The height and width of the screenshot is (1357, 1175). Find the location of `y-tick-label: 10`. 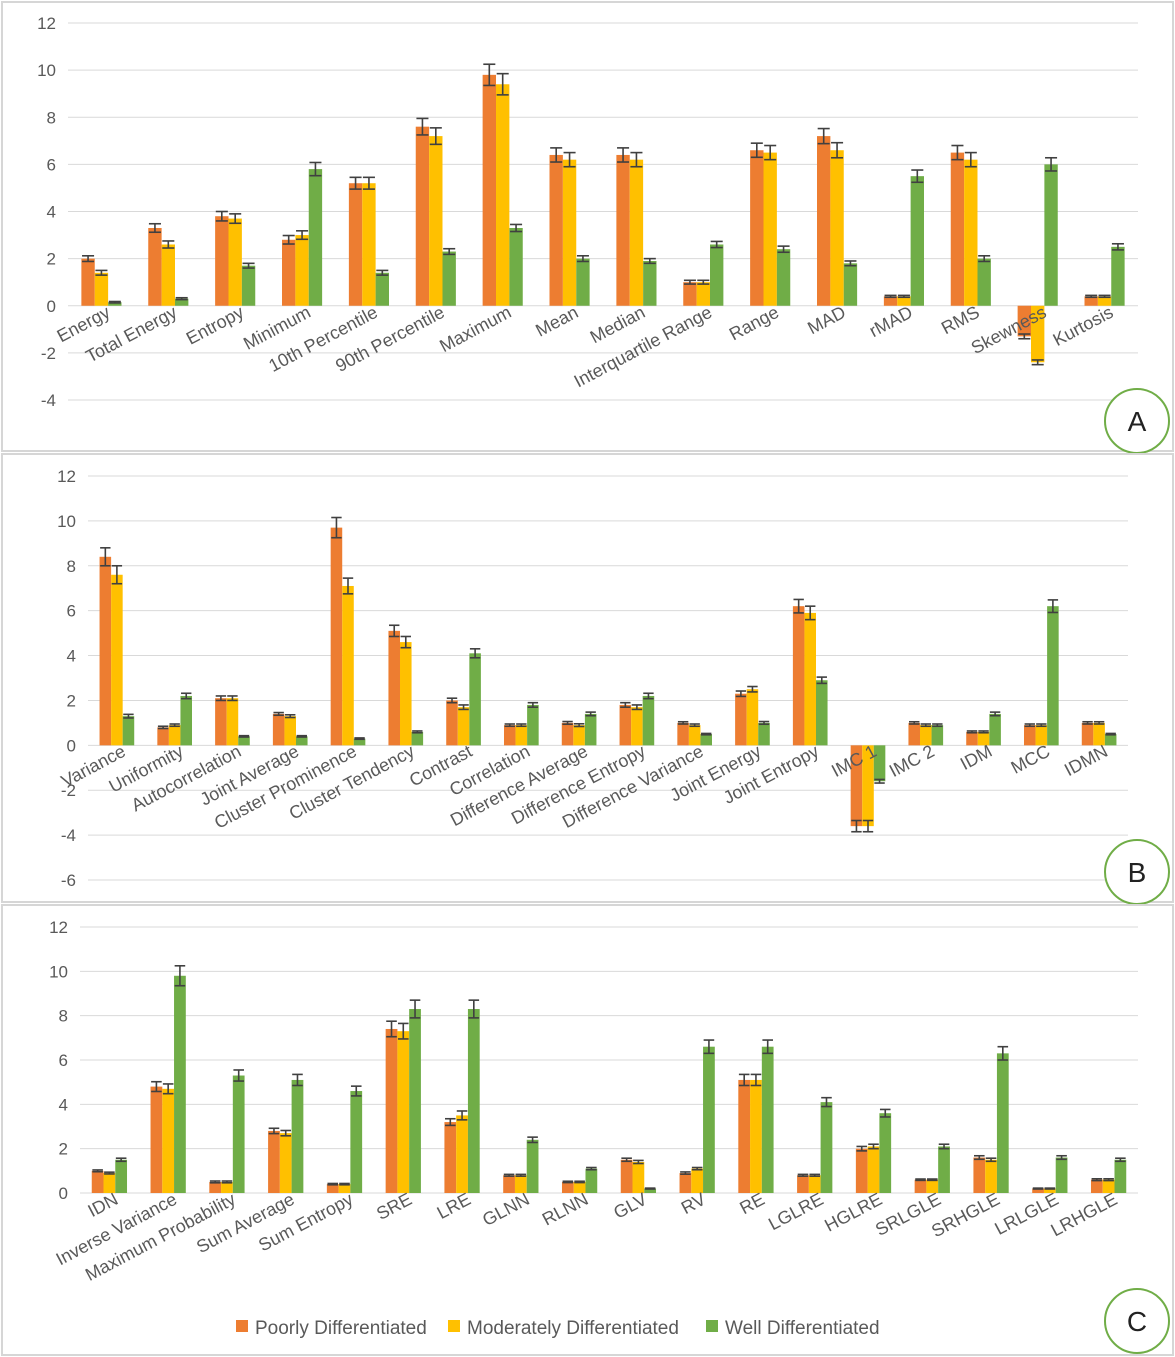

y-tick-label: 10 is located at coordinates (66, 521).